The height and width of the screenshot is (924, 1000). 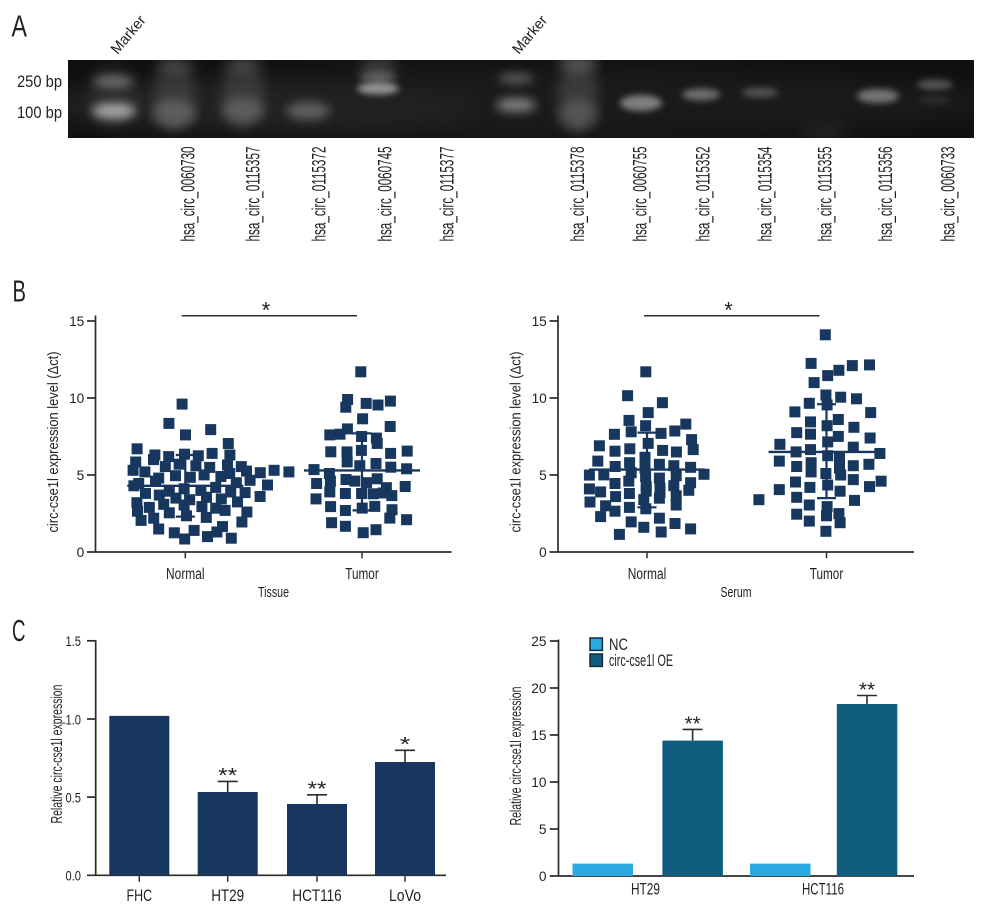 What do you see at coordinates (20, 25) in the screenshot?
I see `svg-text: A` at bounding box center [20, 25].